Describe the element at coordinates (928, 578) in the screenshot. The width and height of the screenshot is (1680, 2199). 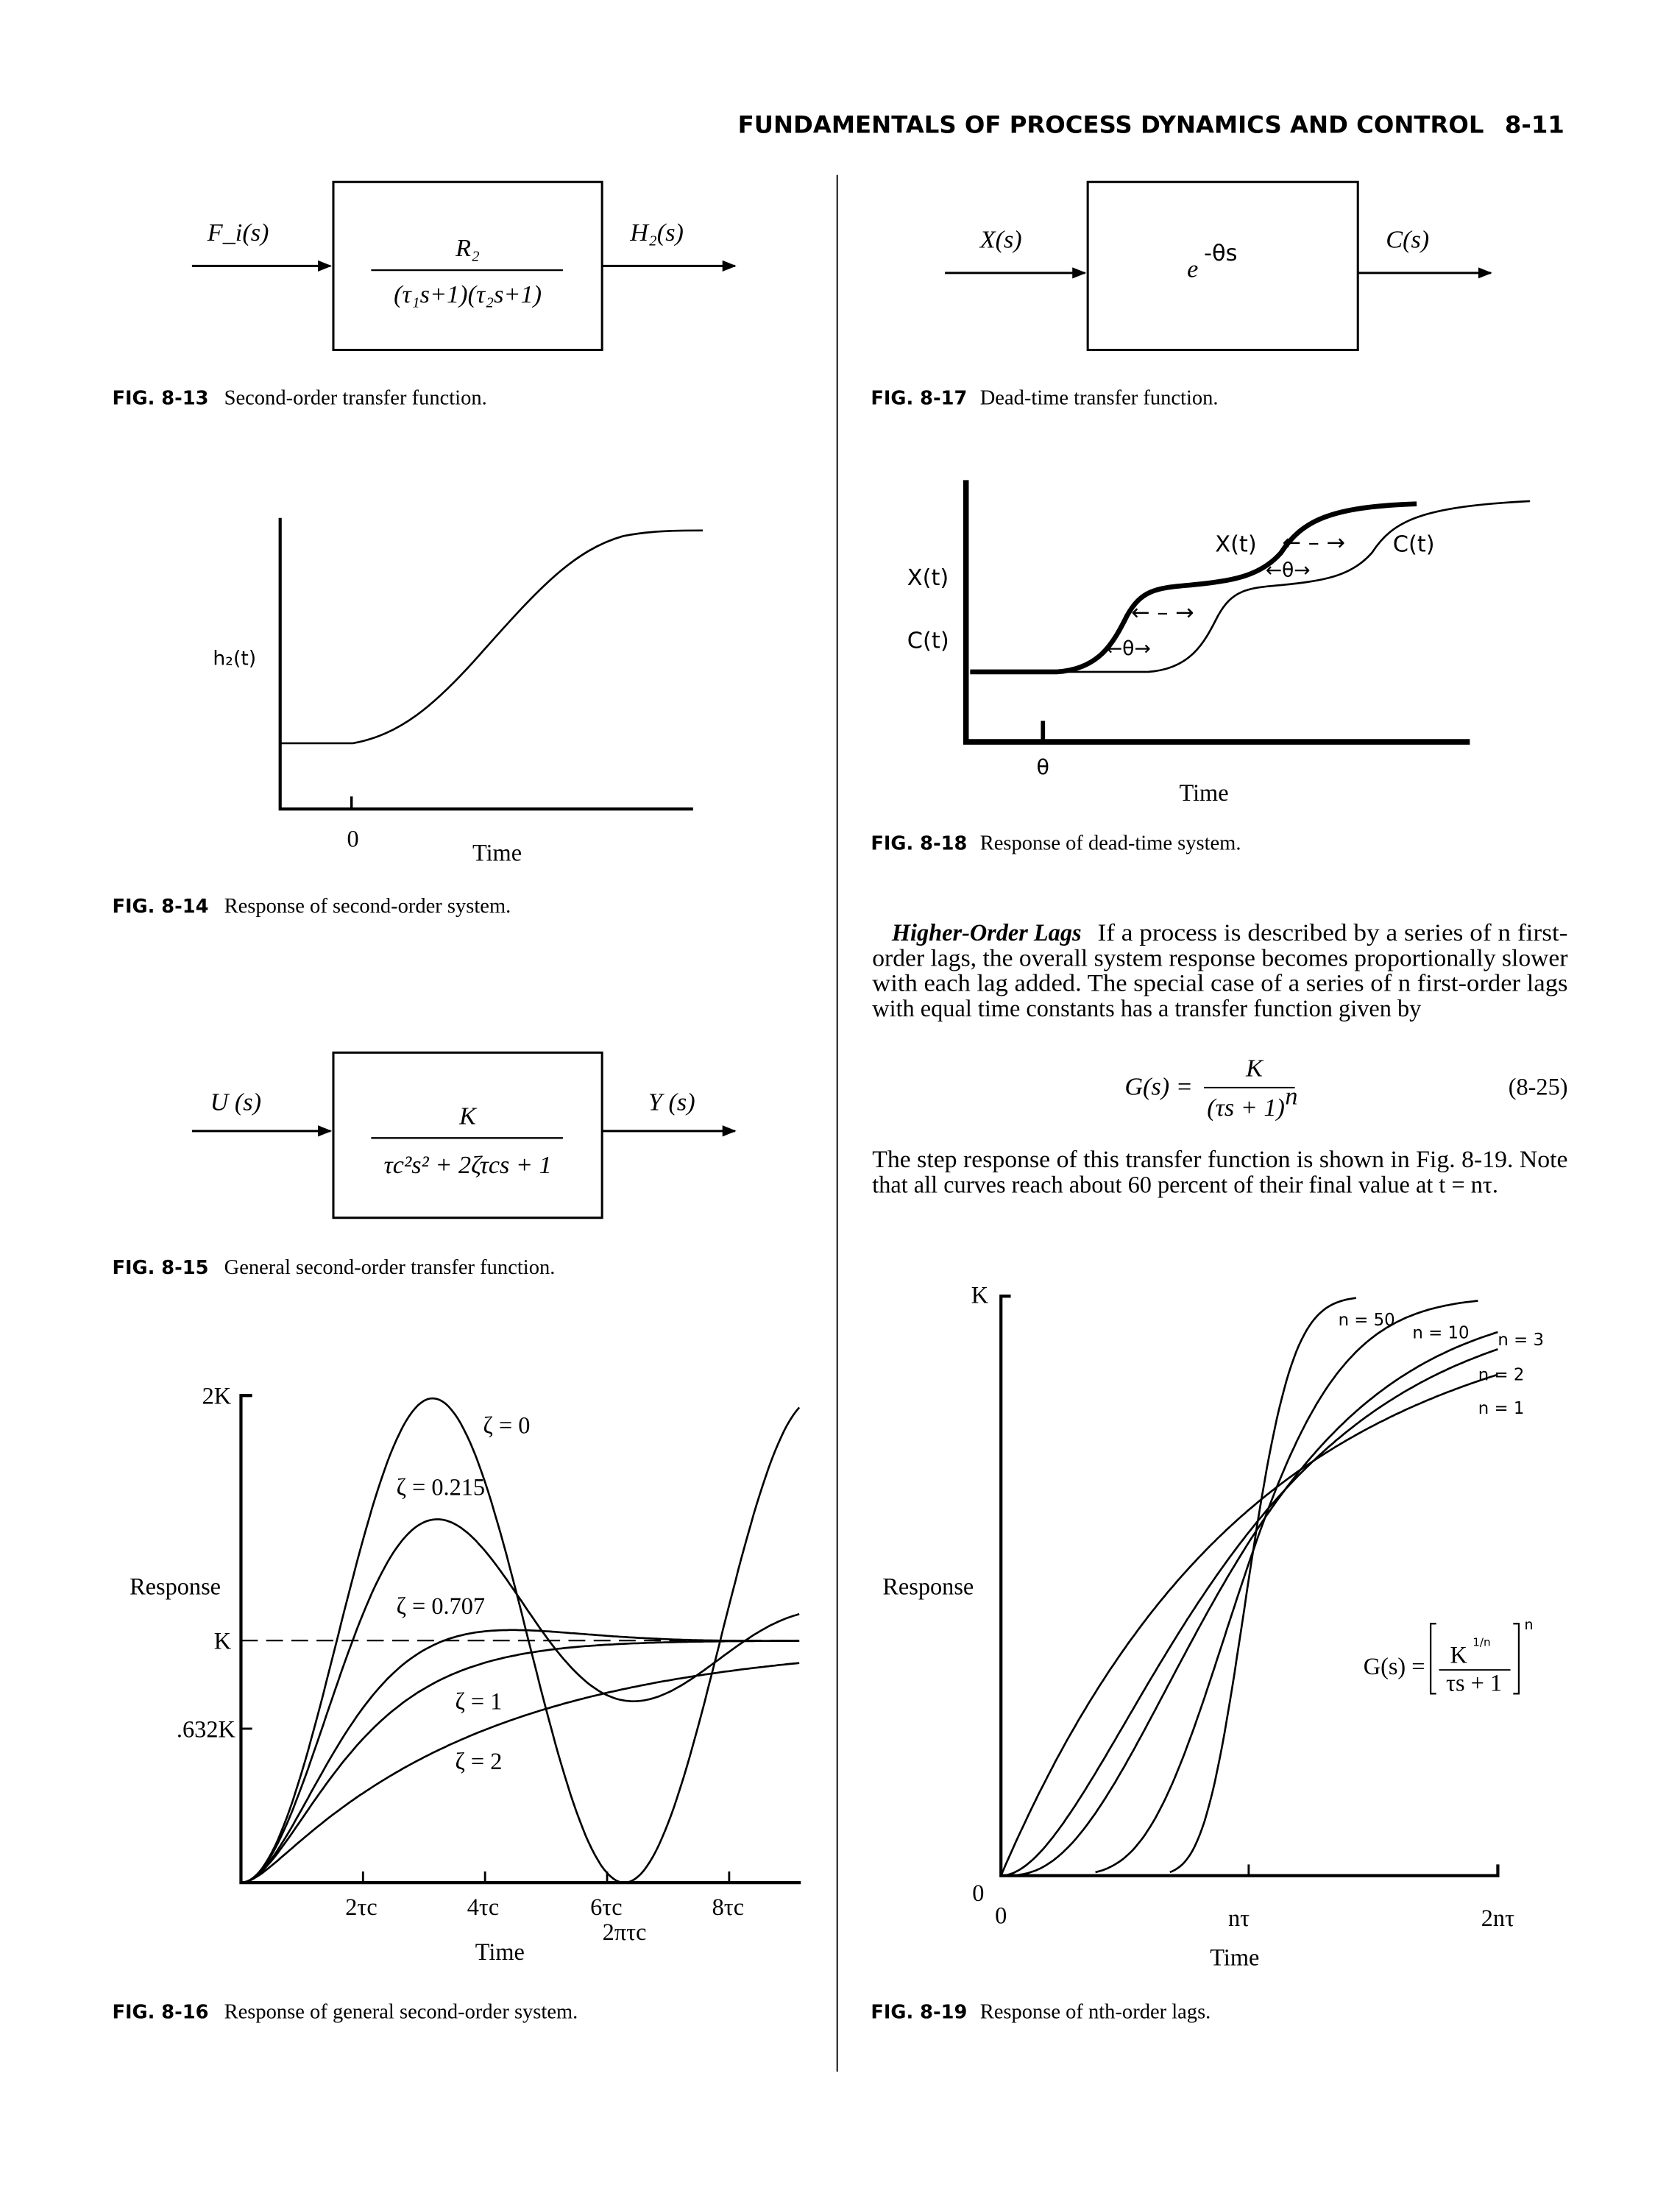
I see `y-label-input: X(t)` at that location.